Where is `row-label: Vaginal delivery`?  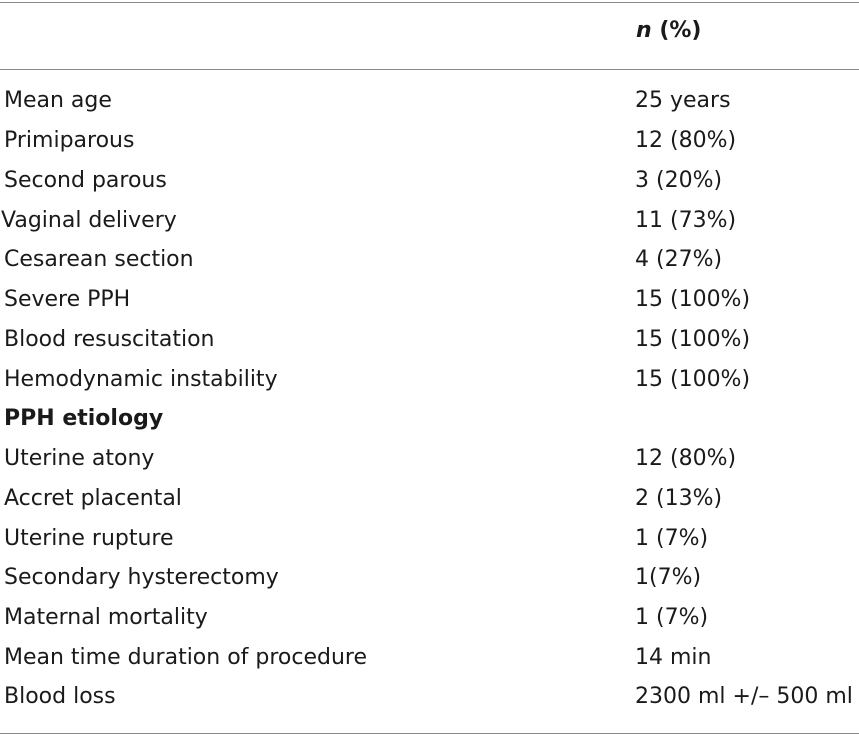 row-label: Vaginal delivery is located at coordinates (89, 220).